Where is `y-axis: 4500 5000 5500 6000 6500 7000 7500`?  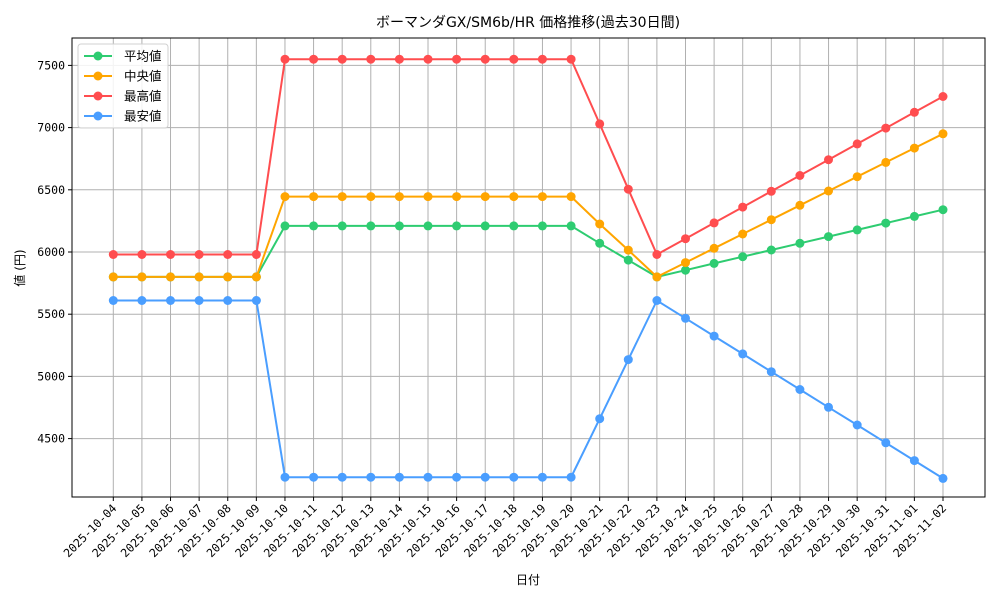 y-axis: 4500 5000 5500 6000 6500 7000 7500 is located at coordinates (54, 252).